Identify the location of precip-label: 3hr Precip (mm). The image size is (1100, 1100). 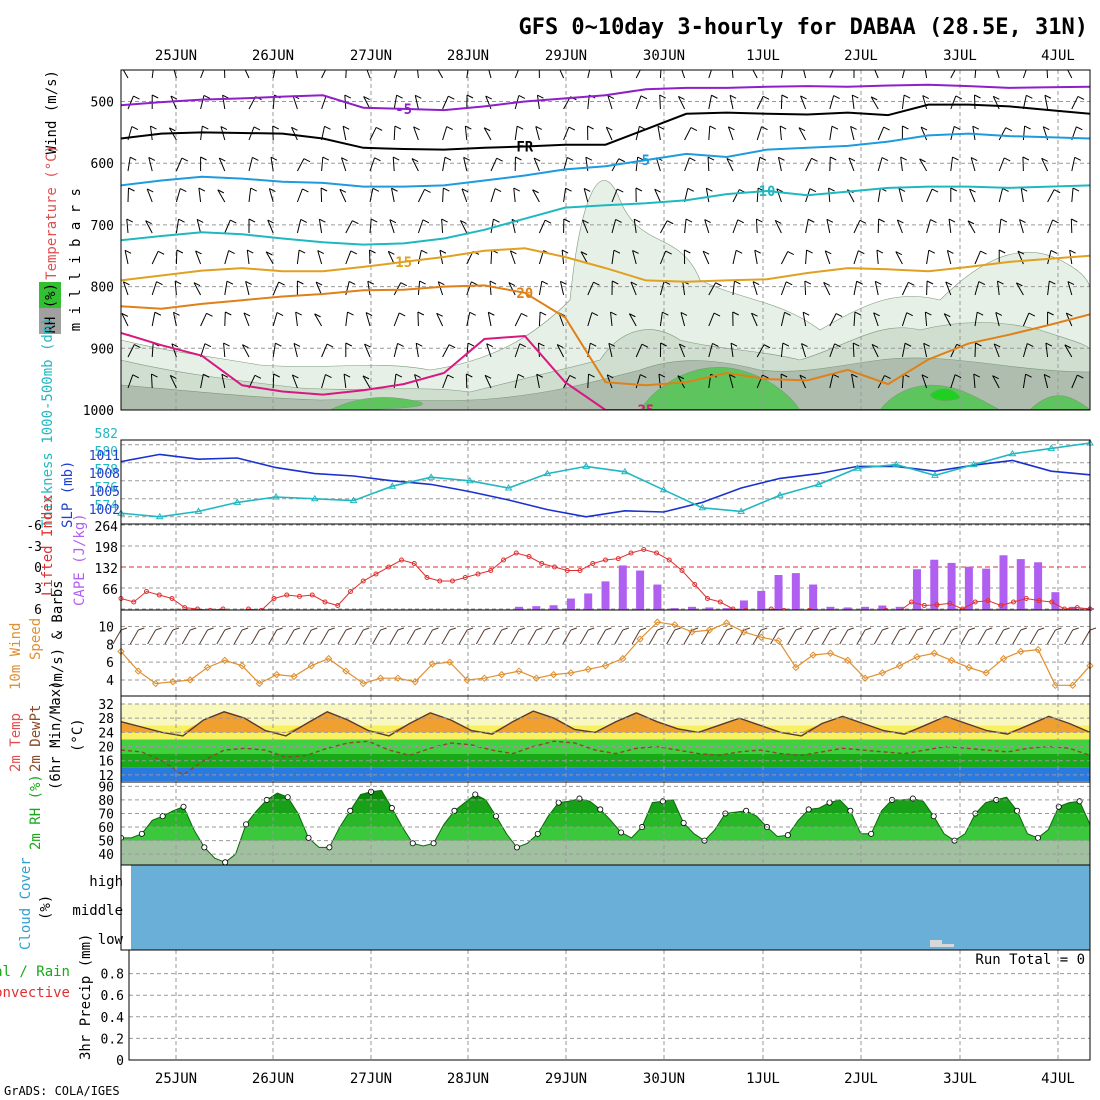
(86, 997).